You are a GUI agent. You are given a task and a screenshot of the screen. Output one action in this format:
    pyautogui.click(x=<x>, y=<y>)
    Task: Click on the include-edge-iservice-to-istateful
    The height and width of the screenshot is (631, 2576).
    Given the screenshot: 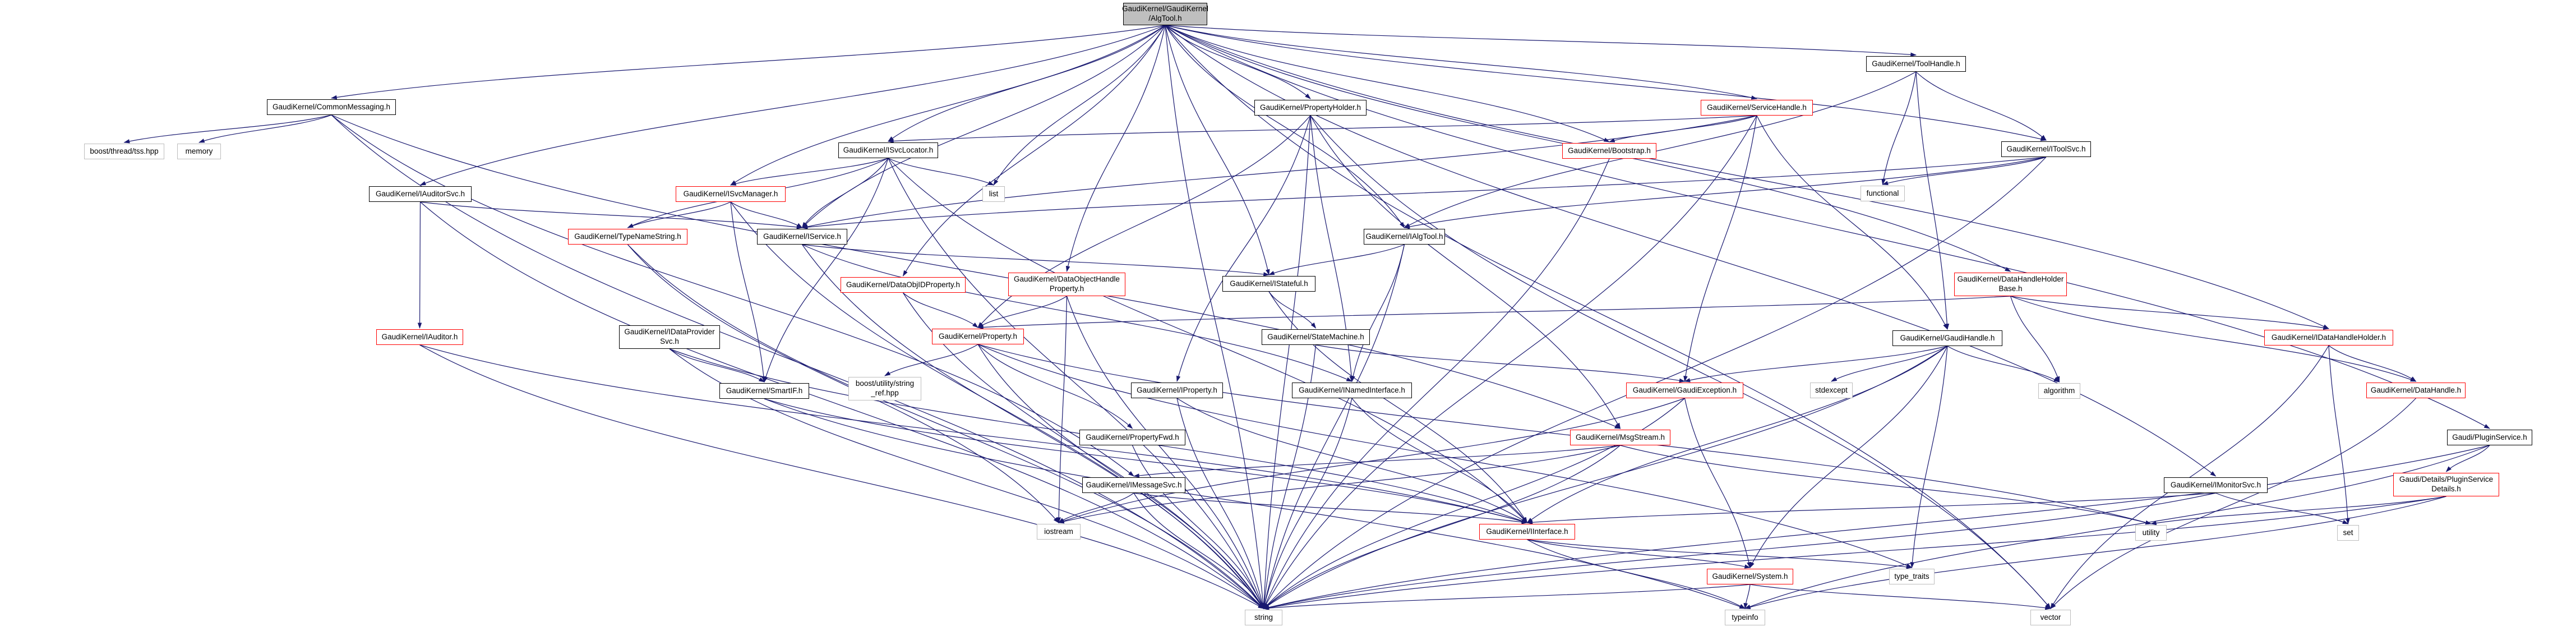 What is the action you would take?
    pyautogui.click(x=1036, y=260)
    